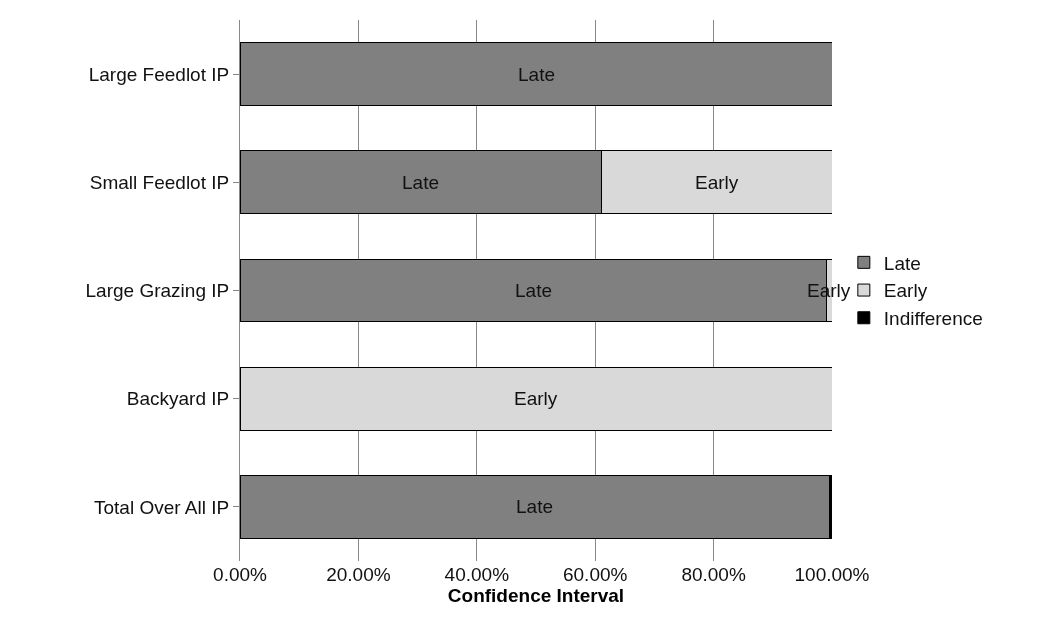  I want to click on x-tick-label: 60.00%, so click(595, 574).